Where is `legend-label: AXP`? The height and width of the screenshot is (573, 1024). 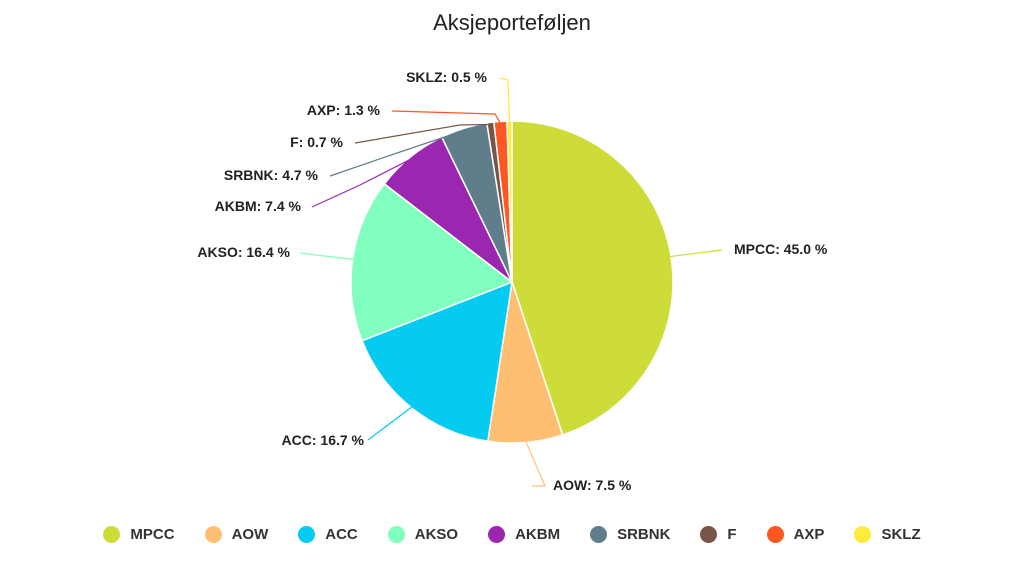 legend-label: AXP is located at coordinates (809, 534).